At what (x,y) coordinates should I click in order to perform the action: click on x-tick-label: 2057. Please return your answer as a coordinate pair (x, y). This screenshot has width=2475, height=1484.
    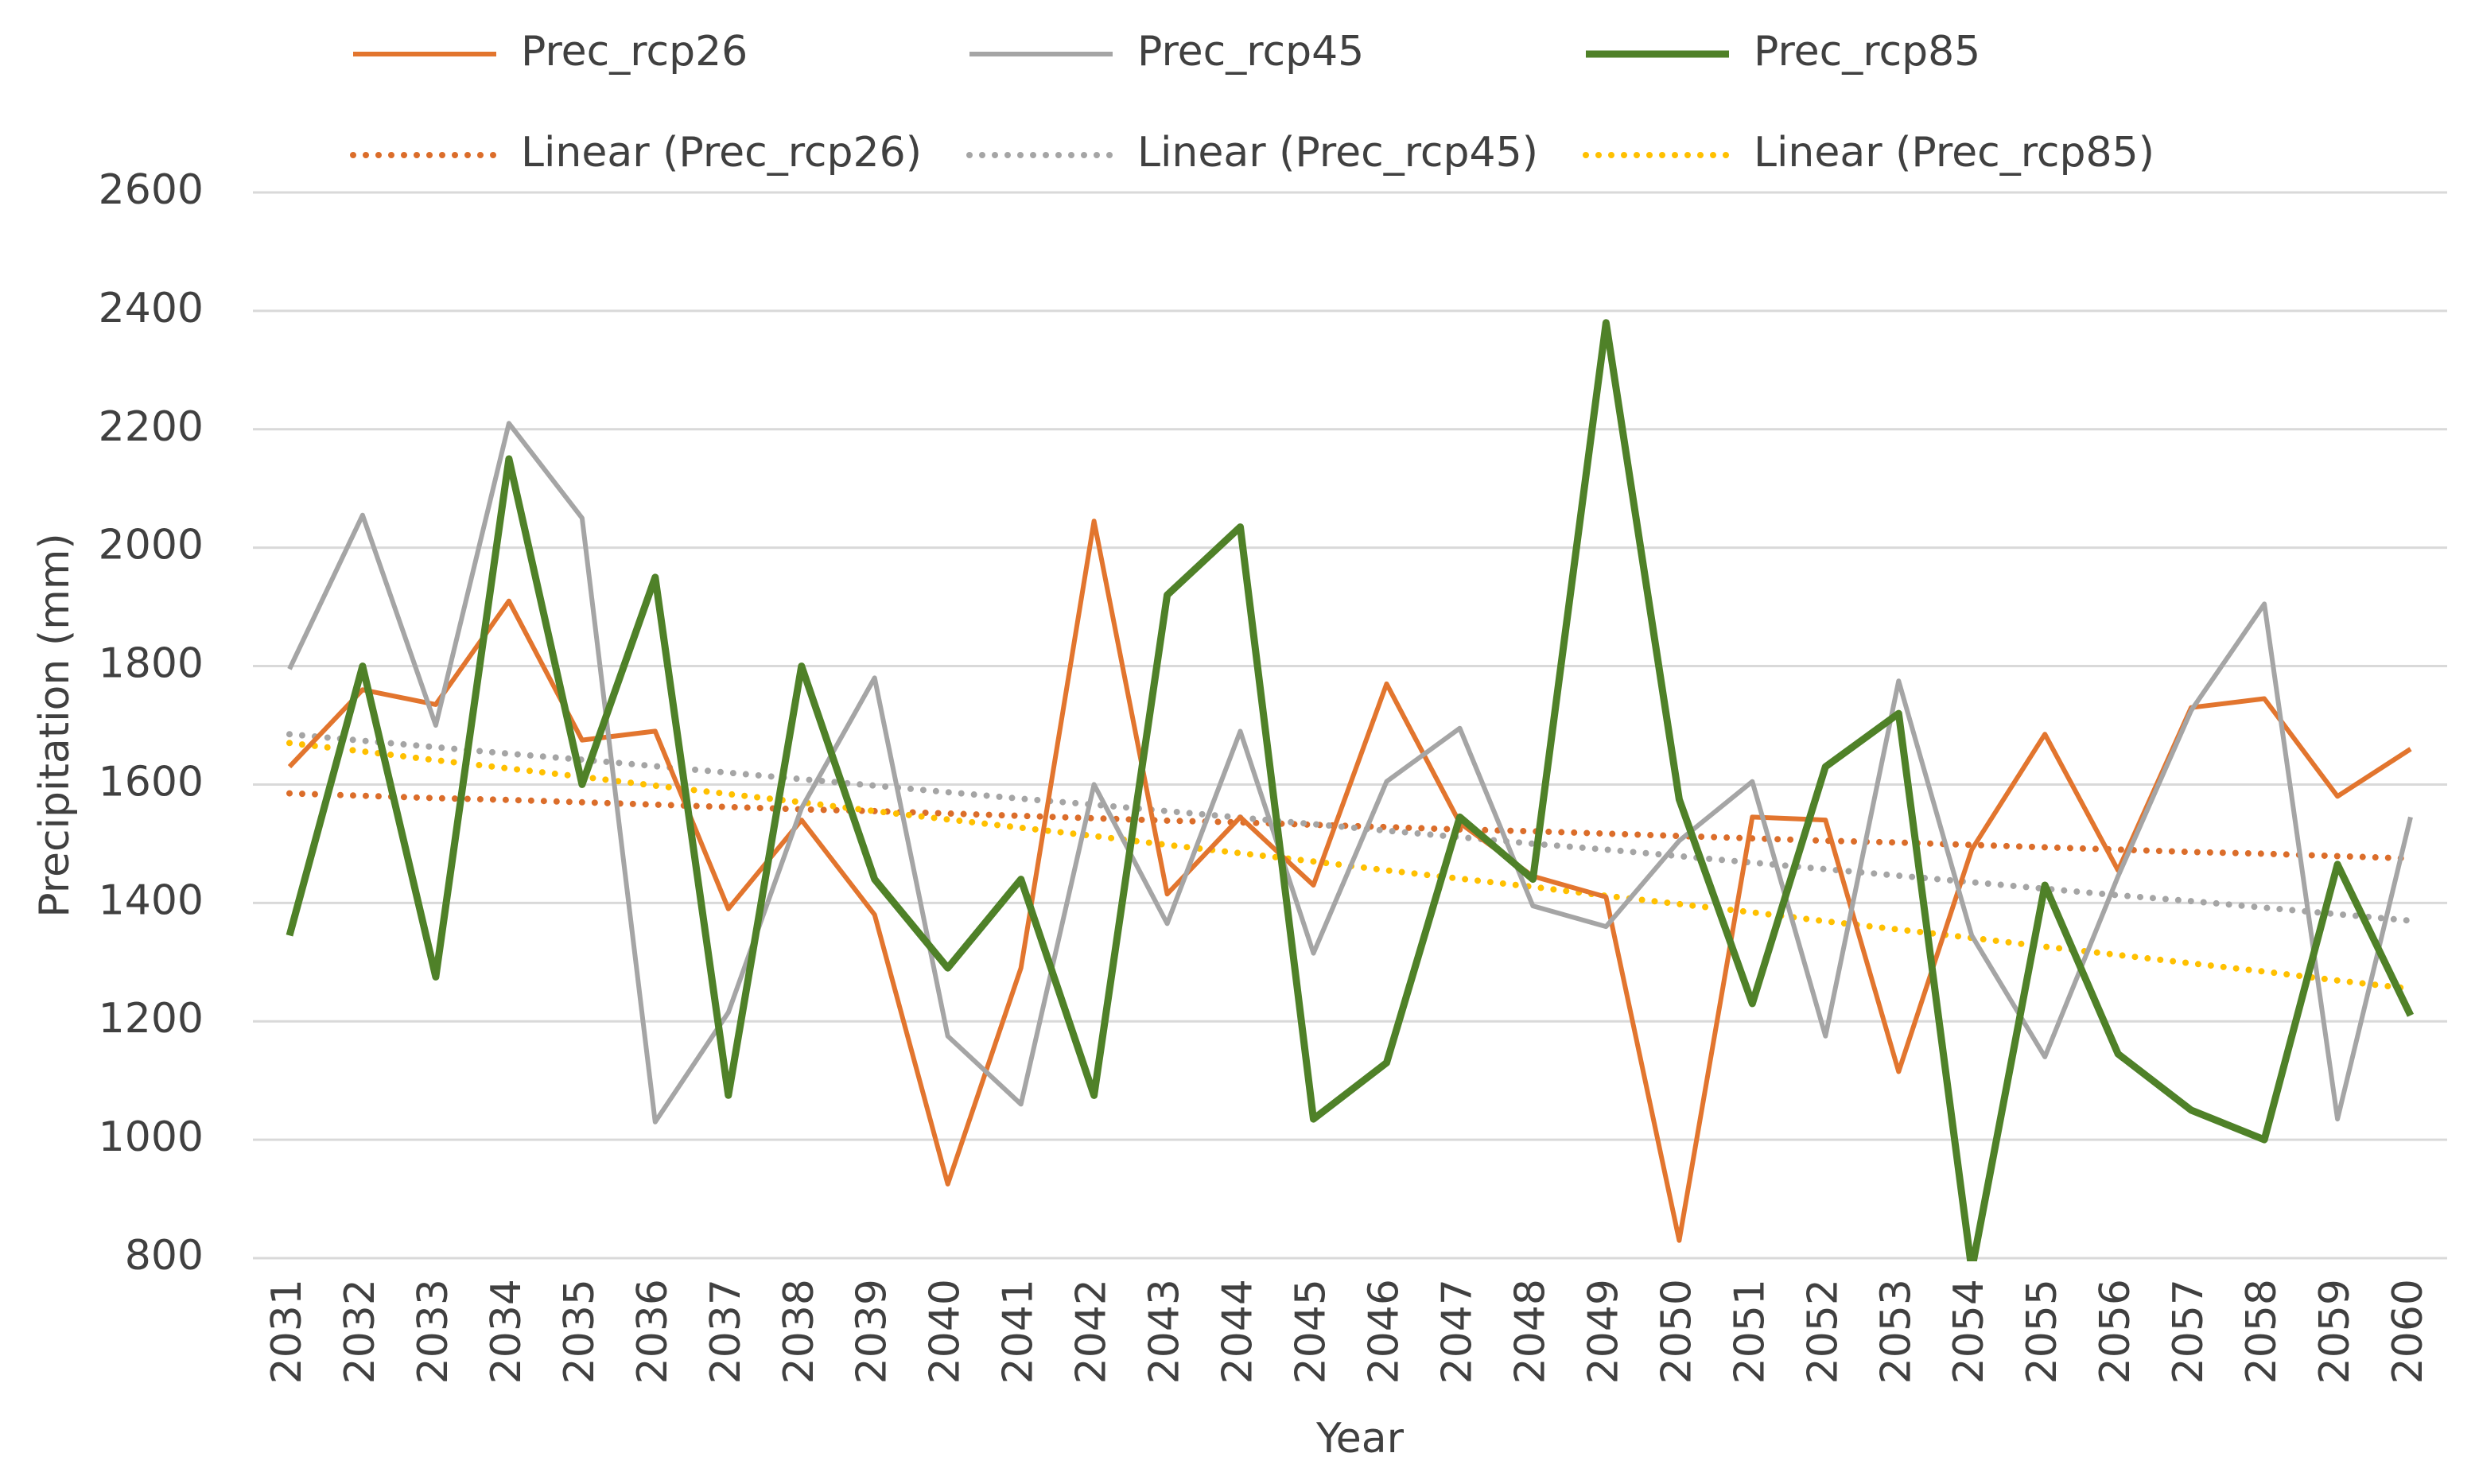
    Looking at the image, I should click on (2189, 1331).